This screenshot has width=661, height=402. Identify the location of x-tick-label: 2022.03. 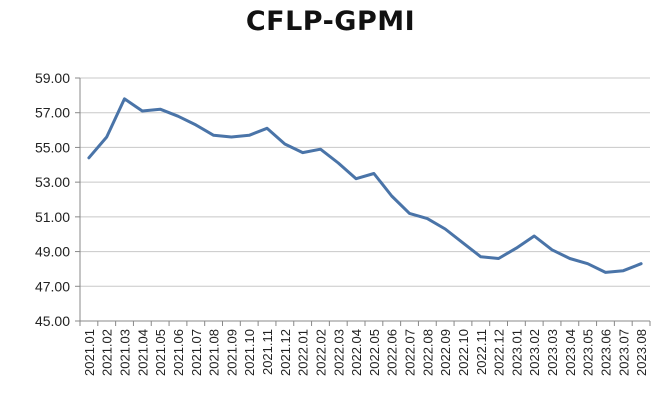
(338, 352).